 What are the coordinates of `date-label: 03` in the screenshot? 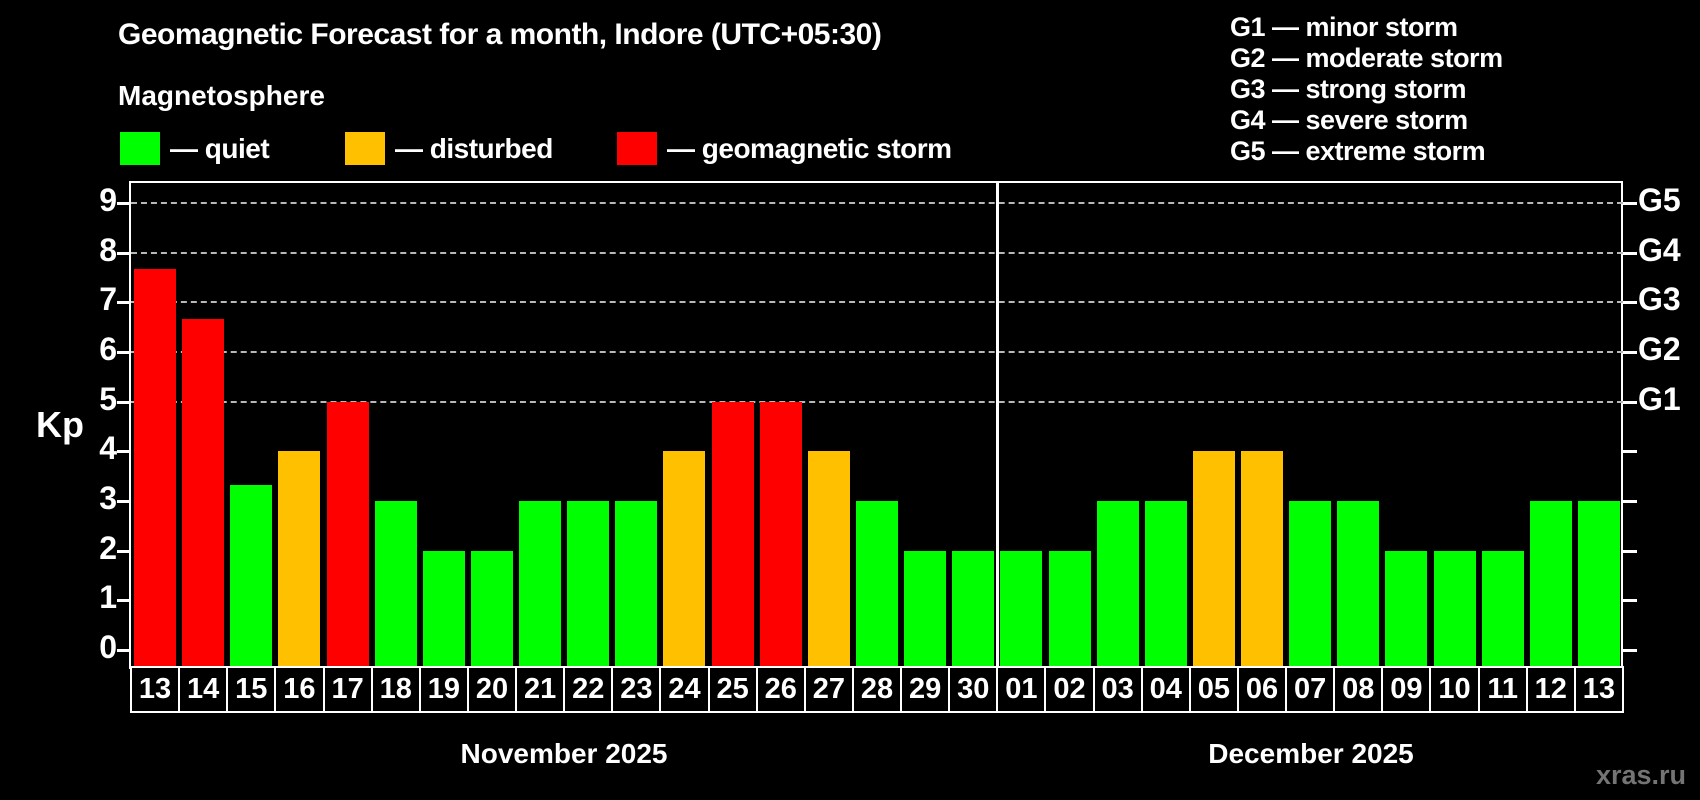 It's located at (1117, 689).